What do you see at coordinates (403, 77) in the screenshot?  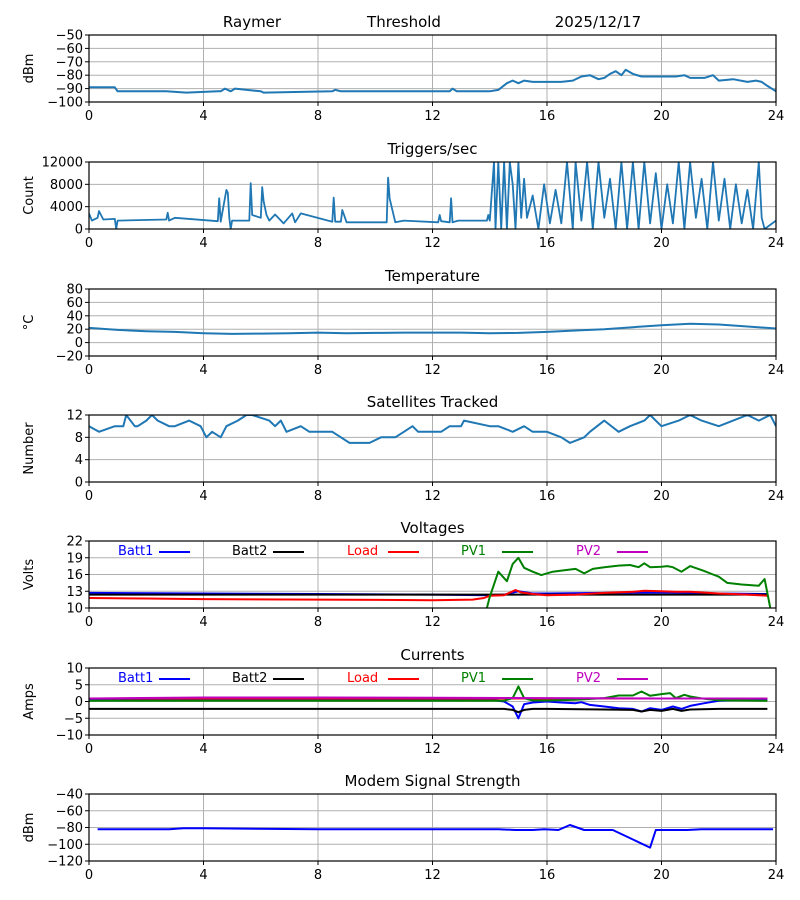 I see `chart-threshold: 0 4 8 12 16 20 24 −50−60−70−80−90−100 dBm` at bounding box center [403, 77].